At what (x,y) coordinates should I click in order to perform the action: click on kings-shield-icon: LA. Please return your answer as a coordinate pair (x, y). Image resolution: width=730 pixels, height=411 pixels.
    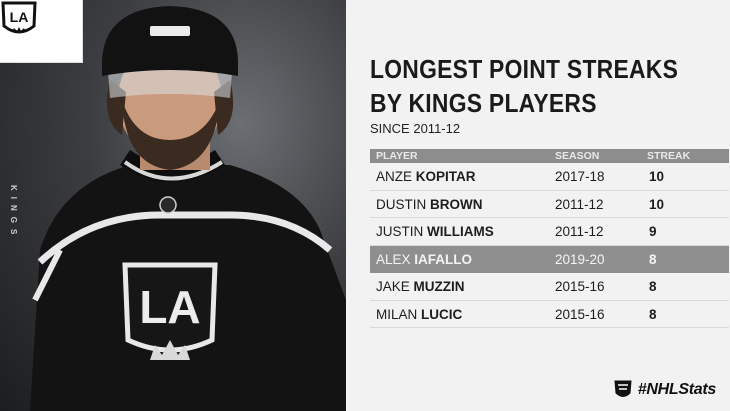
    Looking at the image, I should click on (19, 17).